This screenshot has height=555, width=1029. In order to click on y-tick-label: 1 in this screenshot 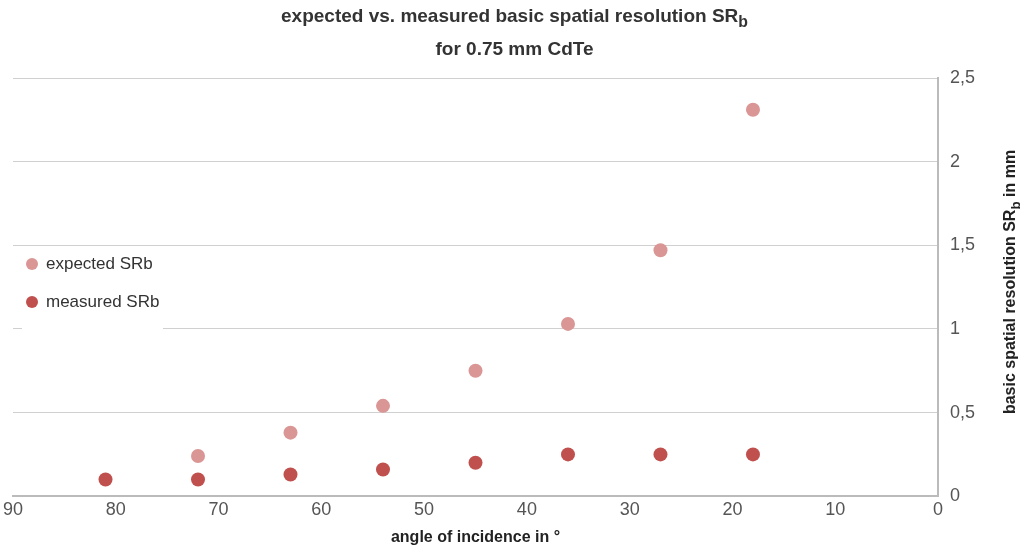, I will do `click(954, 327)`.